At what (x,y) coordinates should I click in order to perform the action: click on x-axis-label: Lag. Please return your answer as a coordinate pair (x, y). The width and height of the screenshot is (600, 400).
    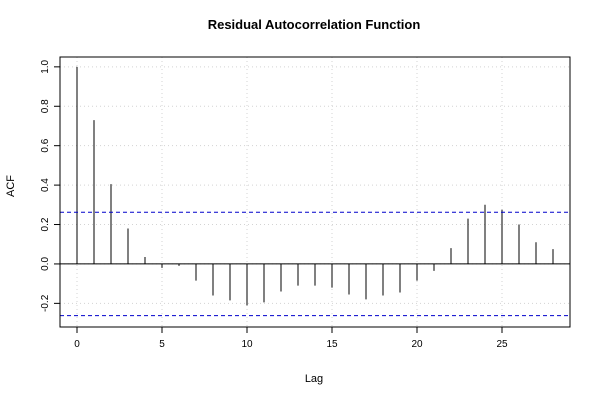
    Looking at the image, I should click on (314, 379).